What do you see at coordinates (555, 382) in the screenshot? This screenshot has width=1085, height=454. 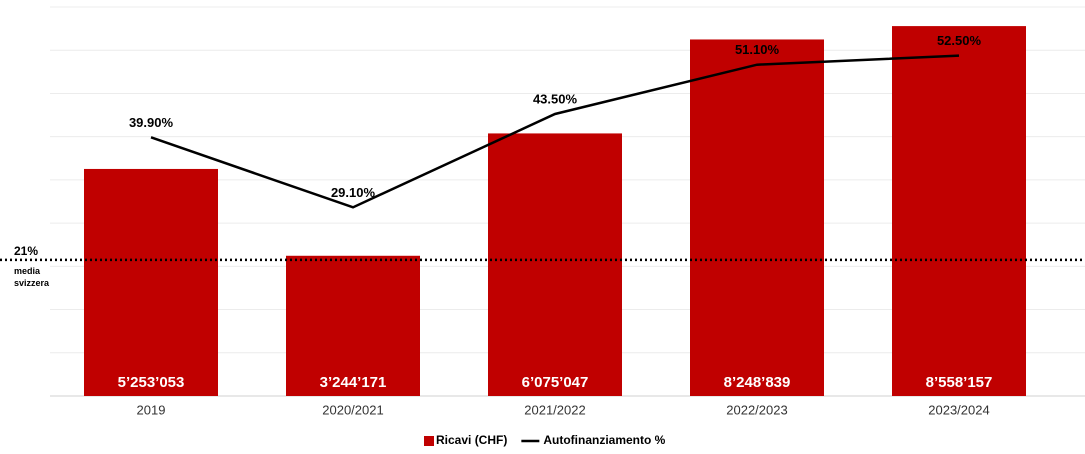 I see `bar-value-label: 6’075’047` at bounding box center [555, 382].